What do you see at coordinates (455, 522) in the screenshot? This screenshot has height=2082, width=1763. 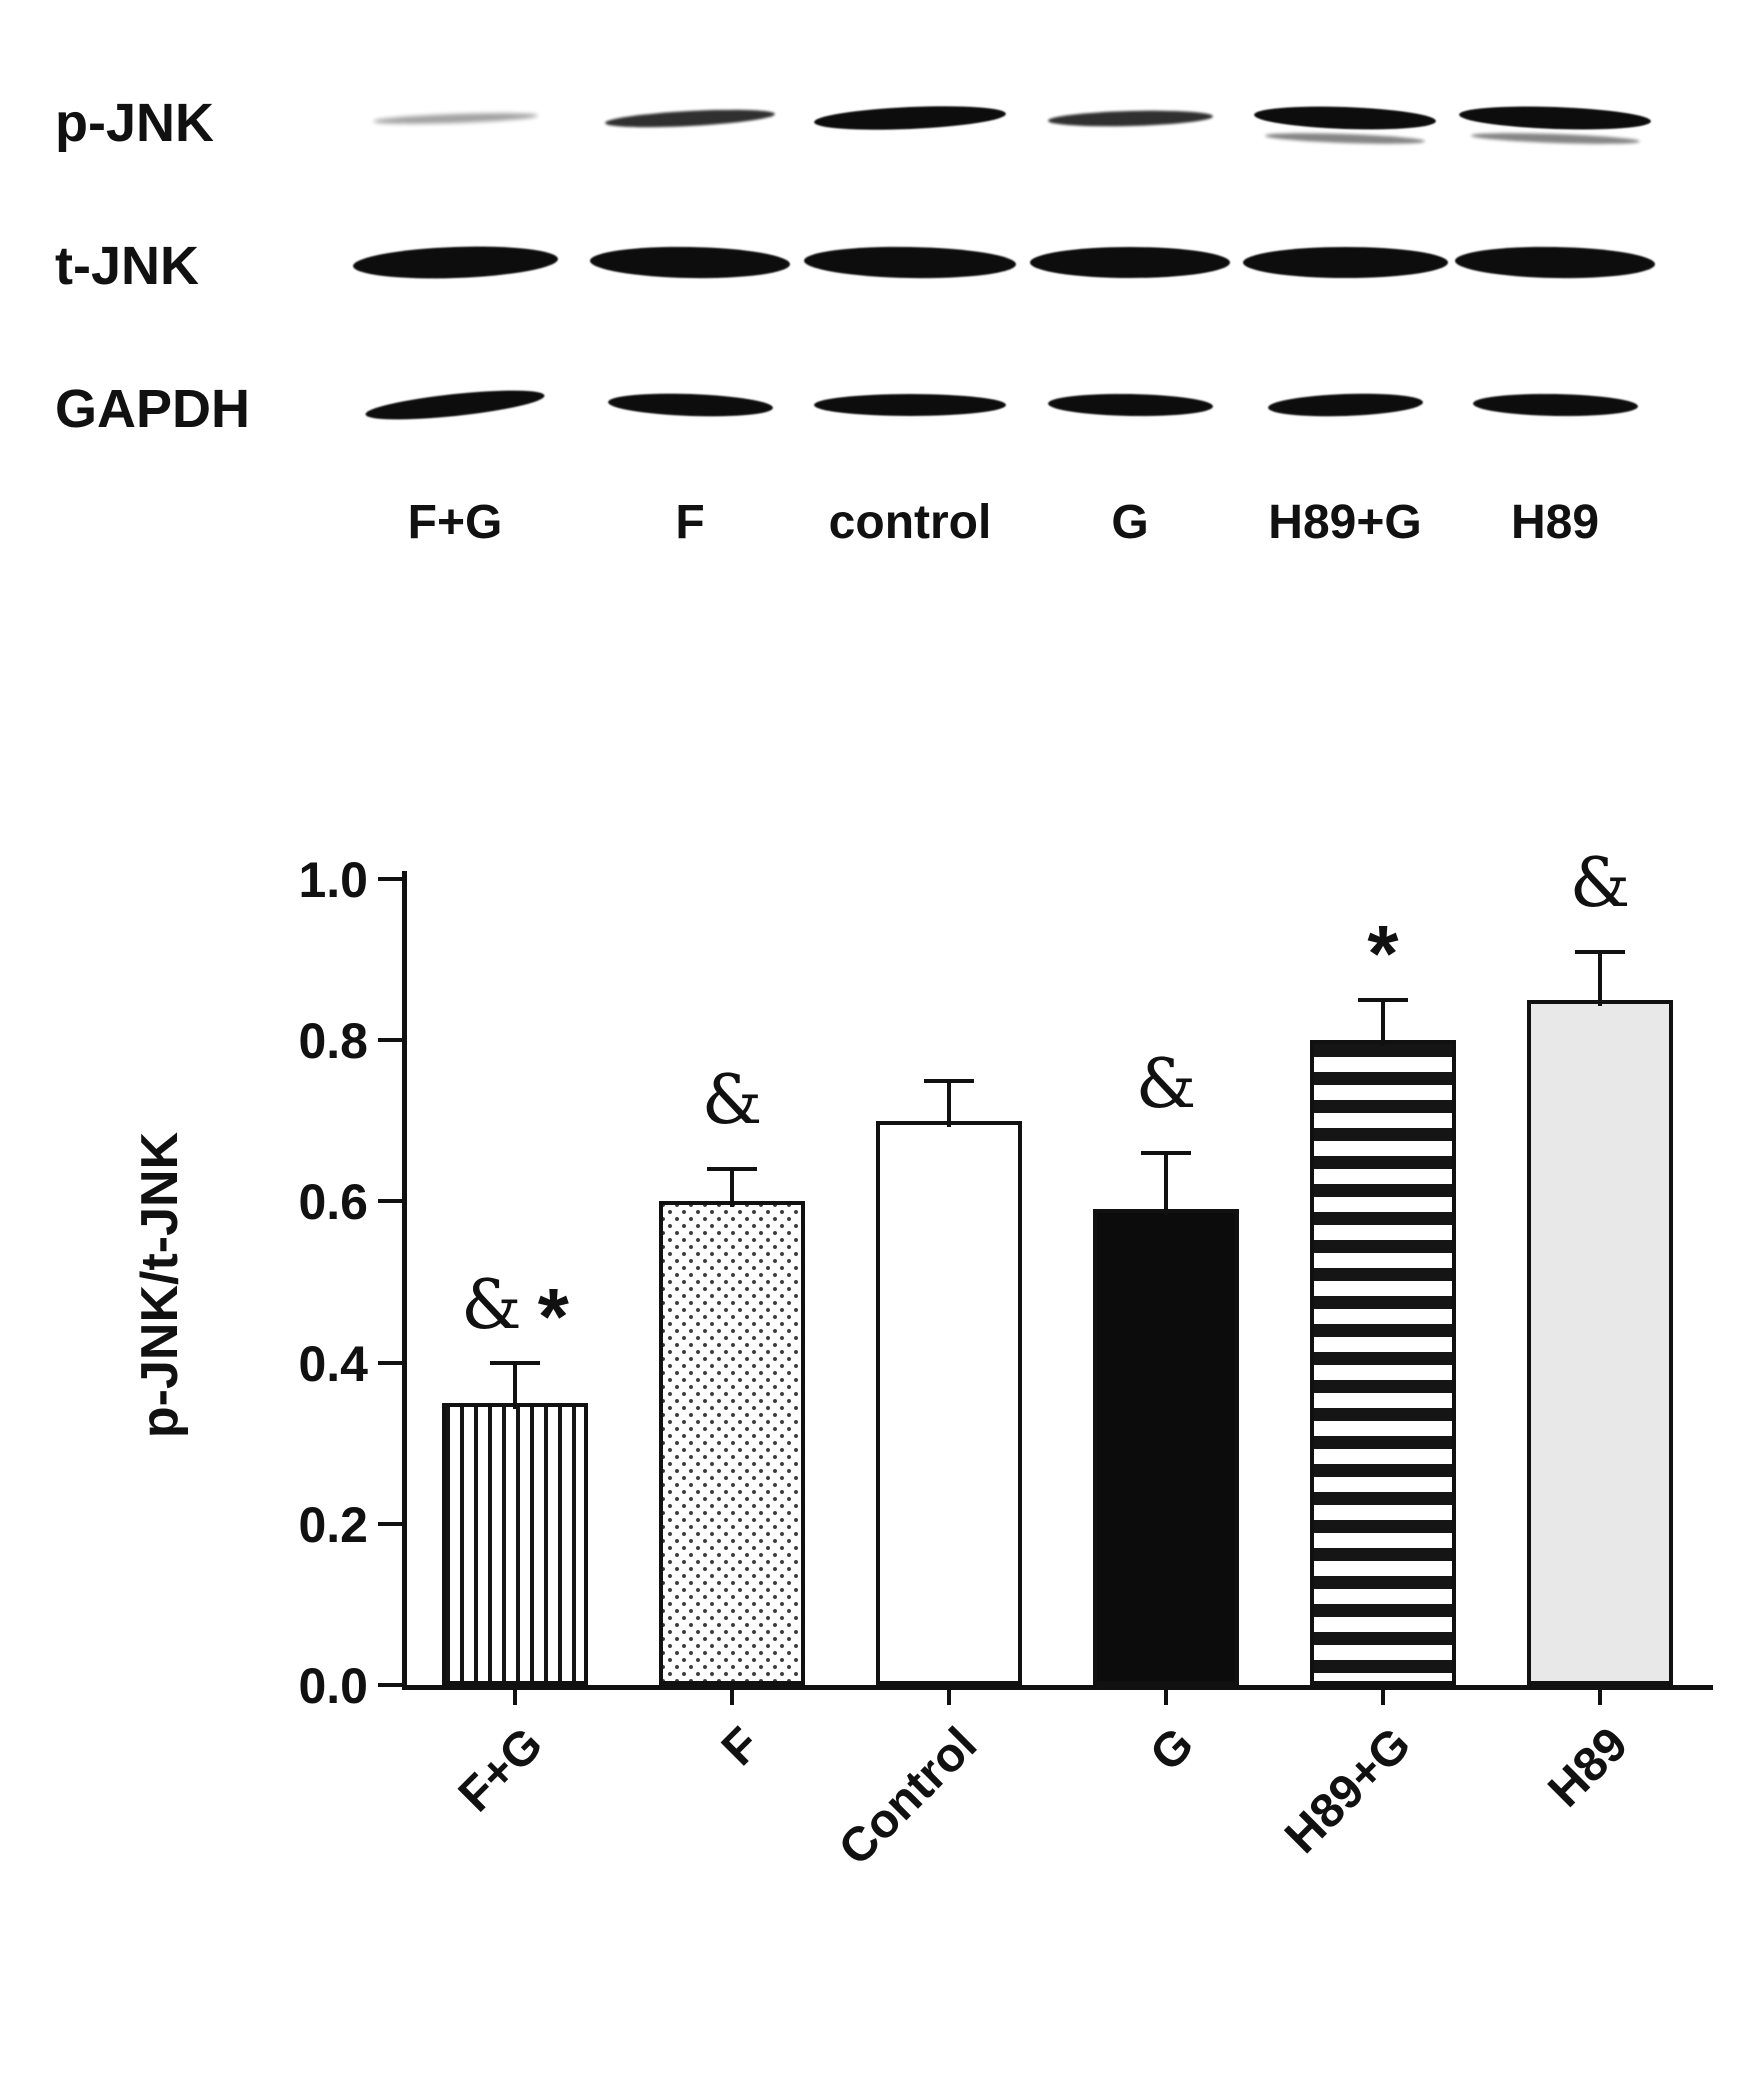 I see `lane-label: F+G` at bounding box center [455, 522].